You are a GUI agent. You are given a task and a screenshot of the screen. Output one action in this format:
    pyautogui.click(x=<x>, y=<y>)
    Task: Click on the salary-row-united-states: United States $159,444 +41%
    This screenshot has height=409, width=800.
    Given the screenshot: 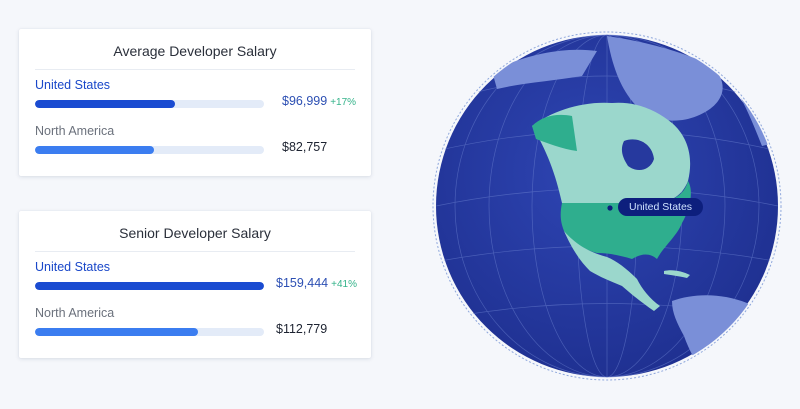 What is the action you would take?
    pyautogui.click(x=196, y=278)
    